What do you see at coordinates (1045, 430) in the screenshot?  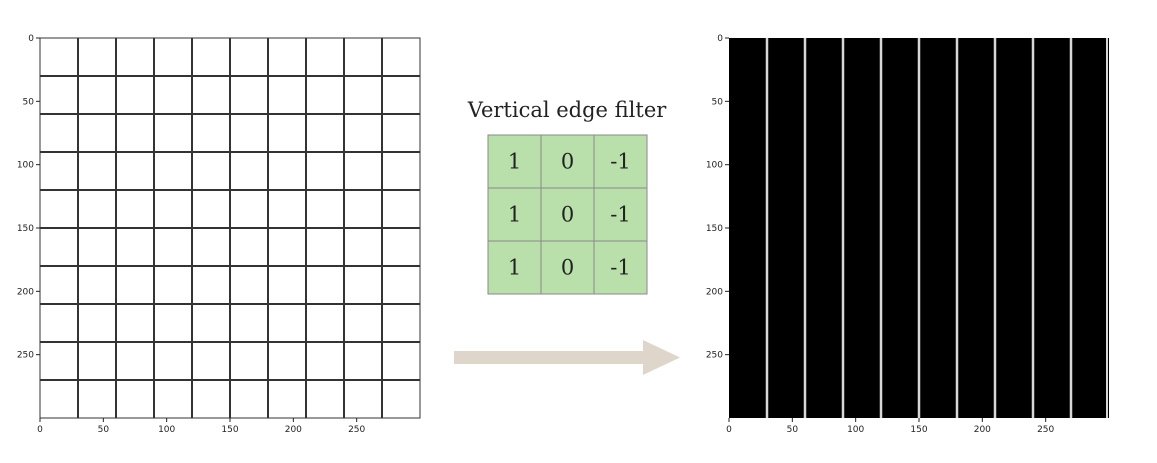 I see `output-x-tick-label: 250` at bounding box center [1045, 430].